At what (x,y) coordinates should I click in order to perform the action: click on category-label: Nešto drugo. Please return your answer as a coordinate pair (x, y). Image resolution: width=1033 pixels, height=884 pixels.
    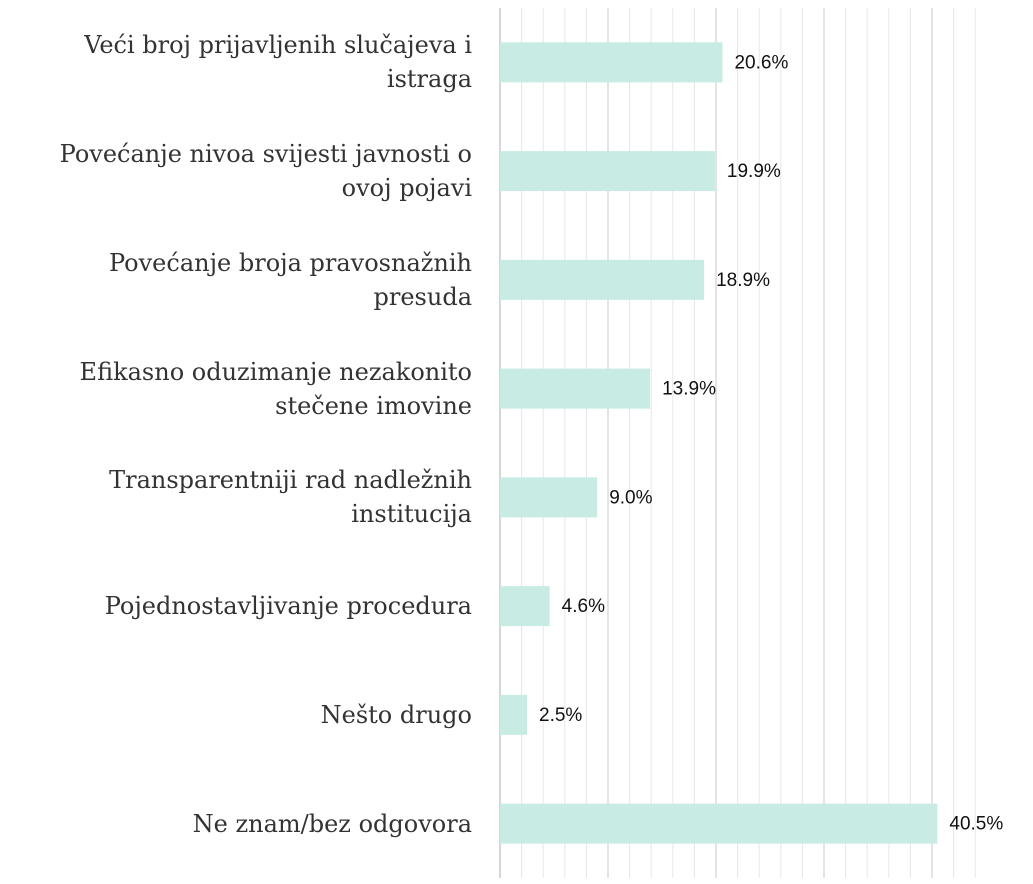
    Looking at the image, I should click on (396, 714).